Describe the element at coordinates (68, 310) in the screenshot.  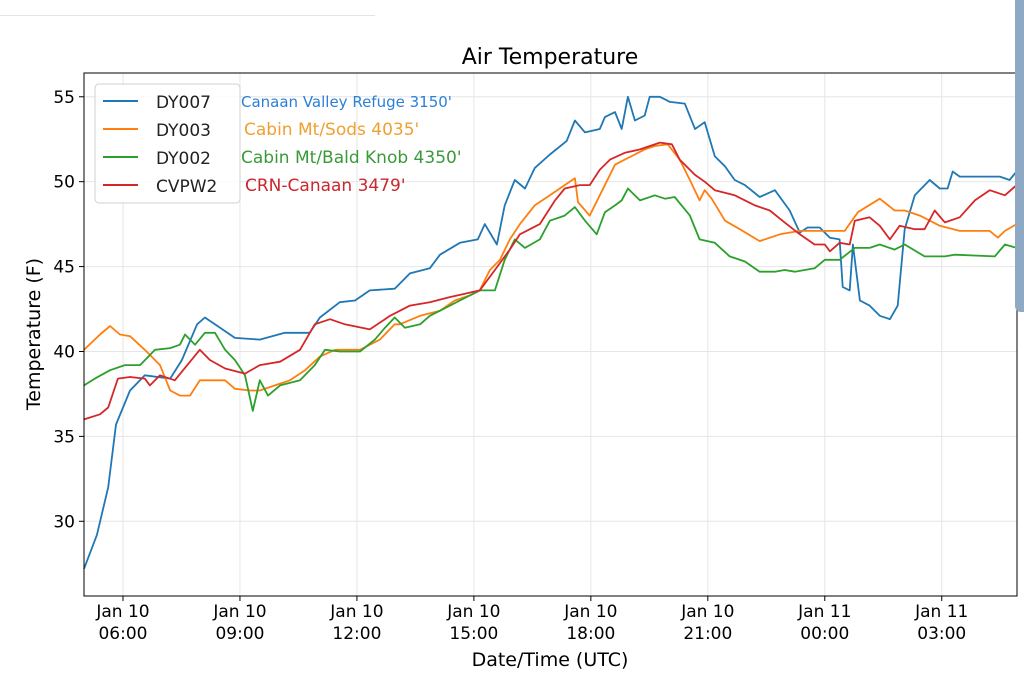
I see `y-axis-ticks: 30 35 40 45 50 55` at that location.